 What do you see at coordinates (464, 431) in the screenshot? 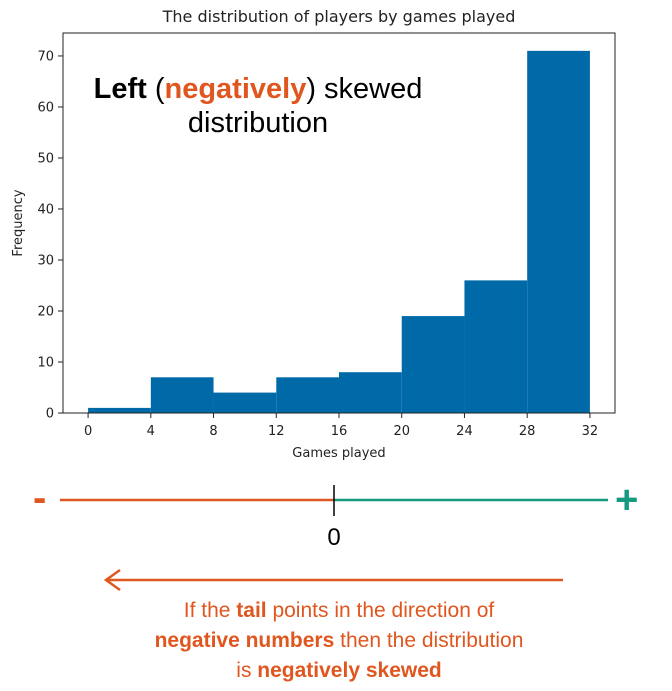
I see `x-tick-label: 24` at bounding box center [464, 431].